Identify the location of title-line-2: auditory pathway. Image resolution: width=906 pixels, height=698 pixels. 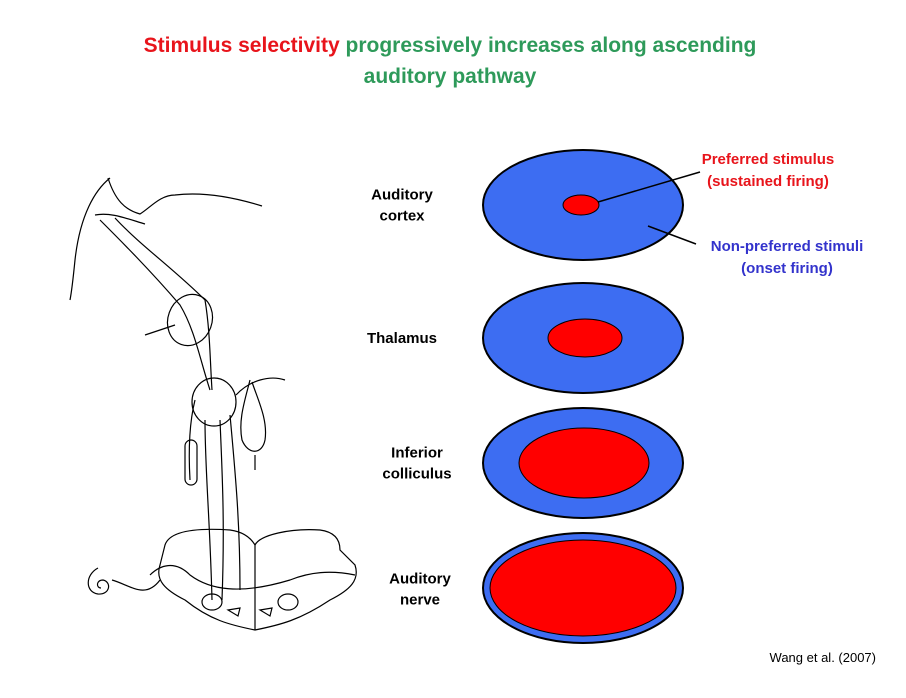
(450, 76).